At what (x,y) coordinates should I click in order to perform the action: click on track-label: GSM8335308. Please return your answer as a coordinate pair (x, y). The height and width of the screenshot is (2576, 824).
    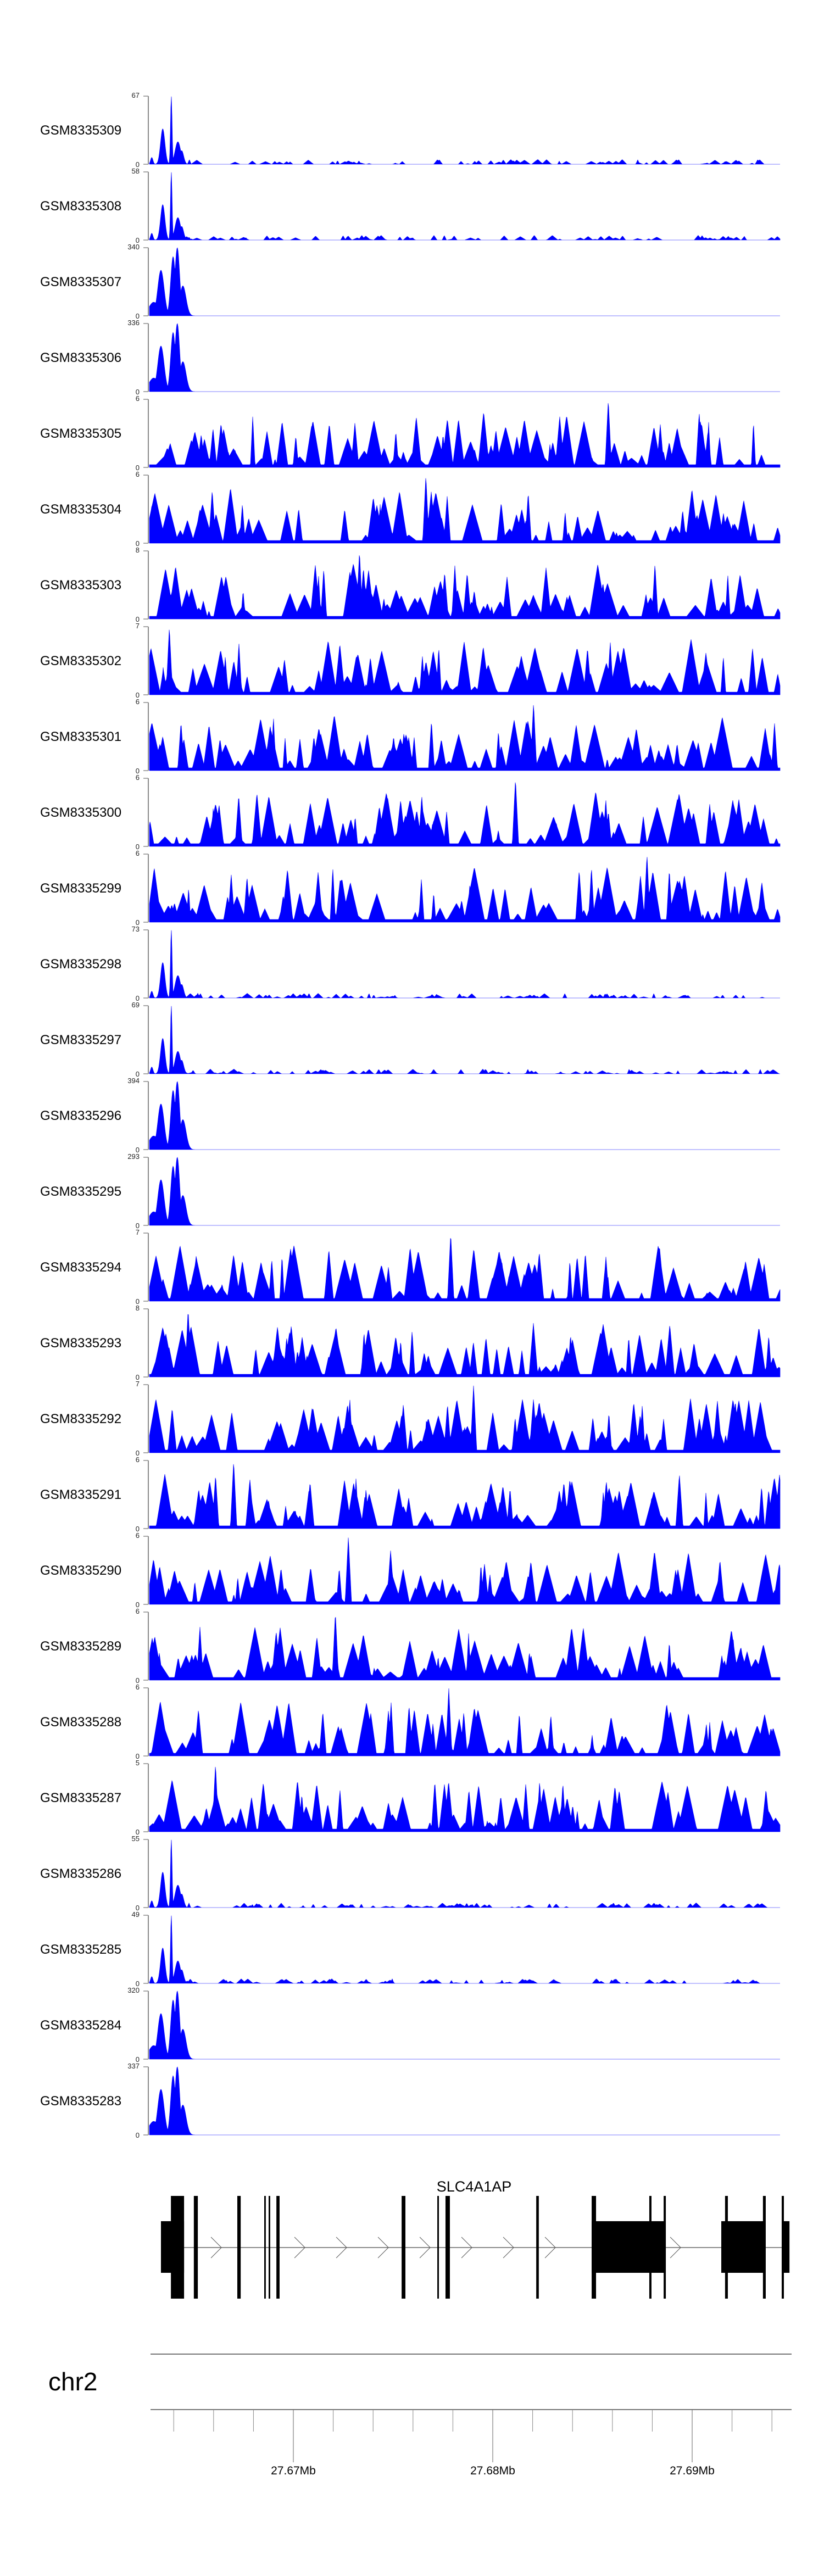
    Looking at the image, I should click on (80, 207).